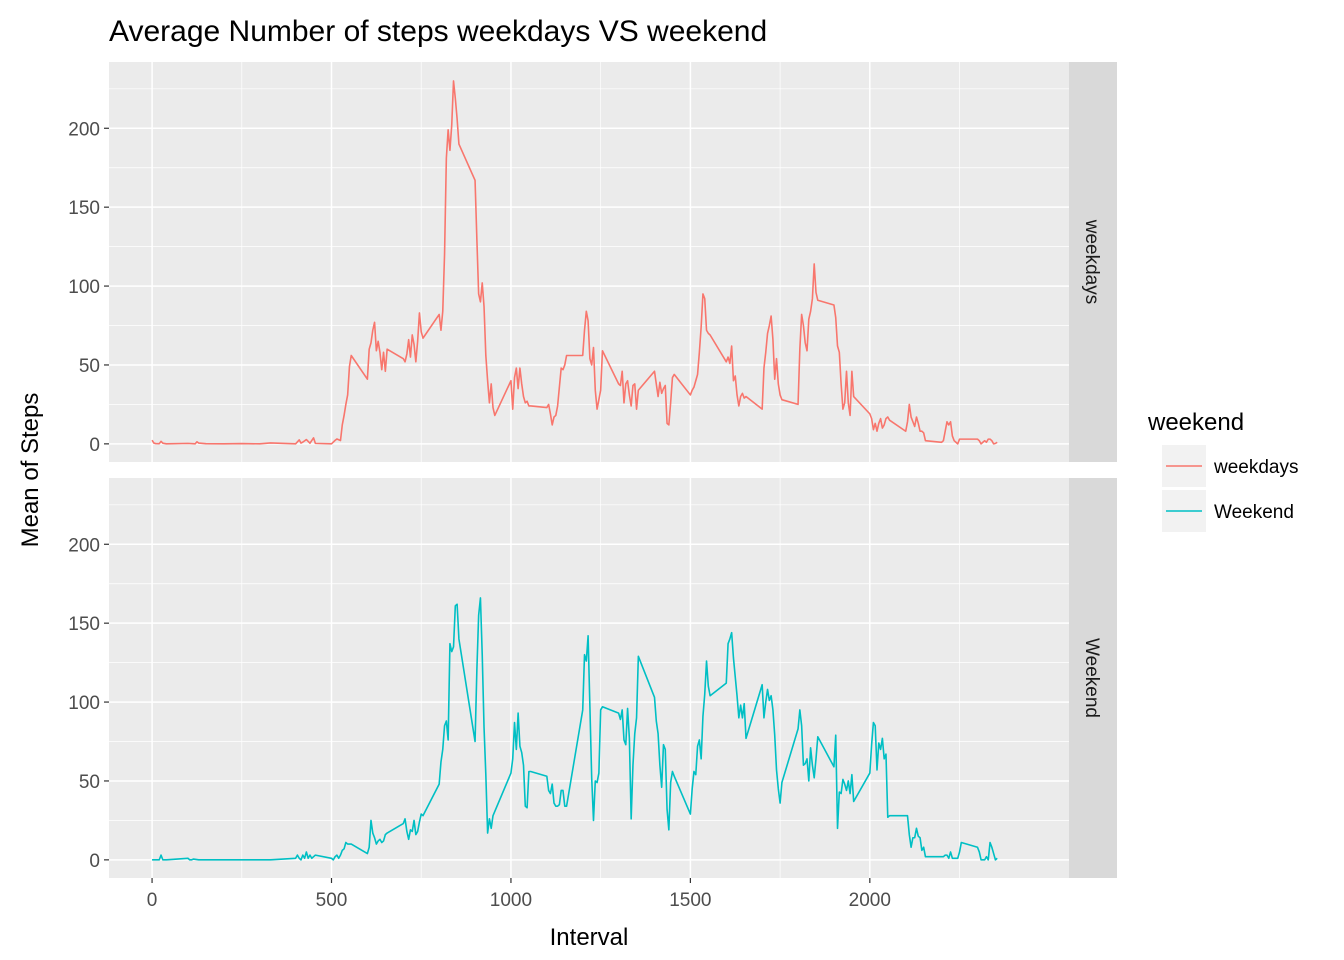 Image resolution: width=1344 pixels, height=960 pixels. I want to click on strip-weekdays, so click(1093, 262).